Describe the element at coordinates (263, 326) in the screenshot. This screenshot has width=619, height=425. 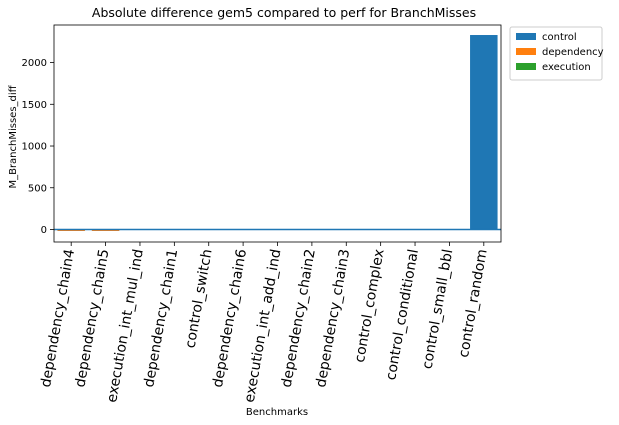
I see `x-tick-label: execution_int_add_ind` at that location.